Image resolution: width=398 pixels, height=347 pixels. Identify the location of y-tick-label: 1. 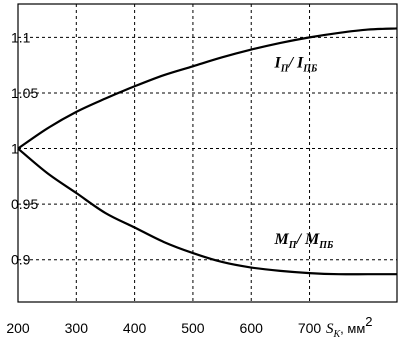
(15, 149).